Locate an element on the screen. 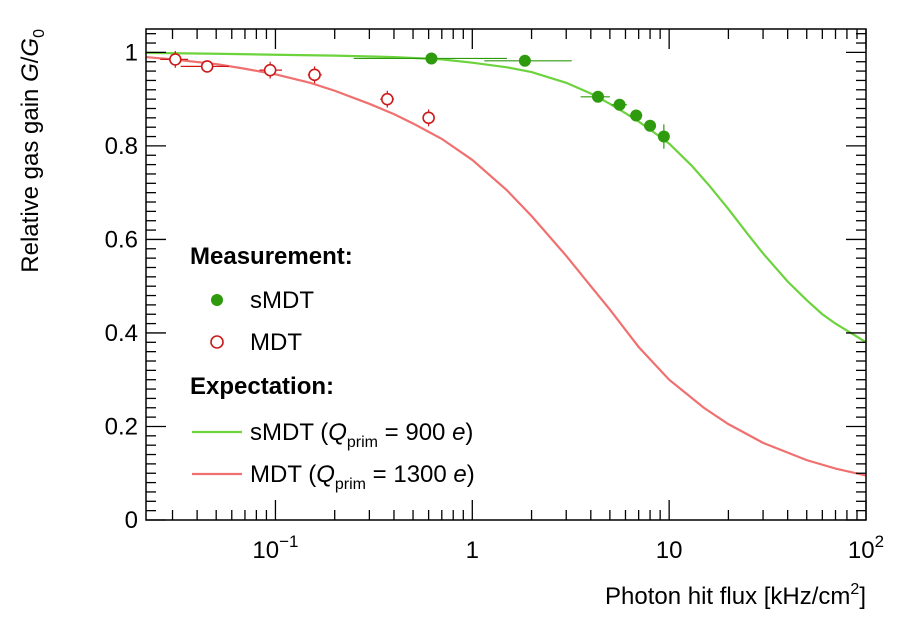 This screenshot has width=913, height=619. y-tick-label: 0.4 is located at coordinates (121, 333).